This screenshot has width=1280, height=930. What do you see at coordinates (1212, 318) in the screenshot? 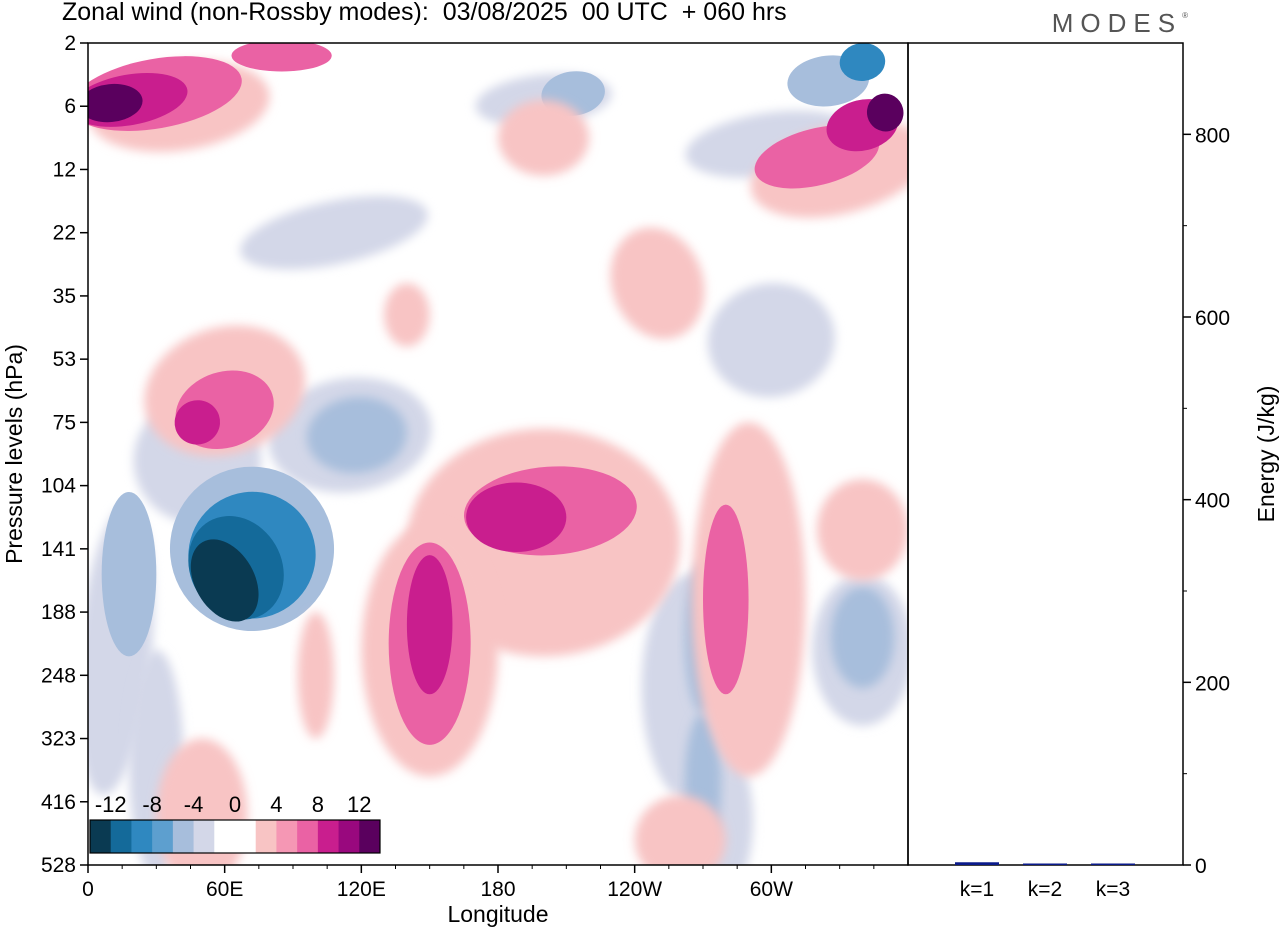
I see `energy-tick-label: 600` at bounding box center [1212, 318].